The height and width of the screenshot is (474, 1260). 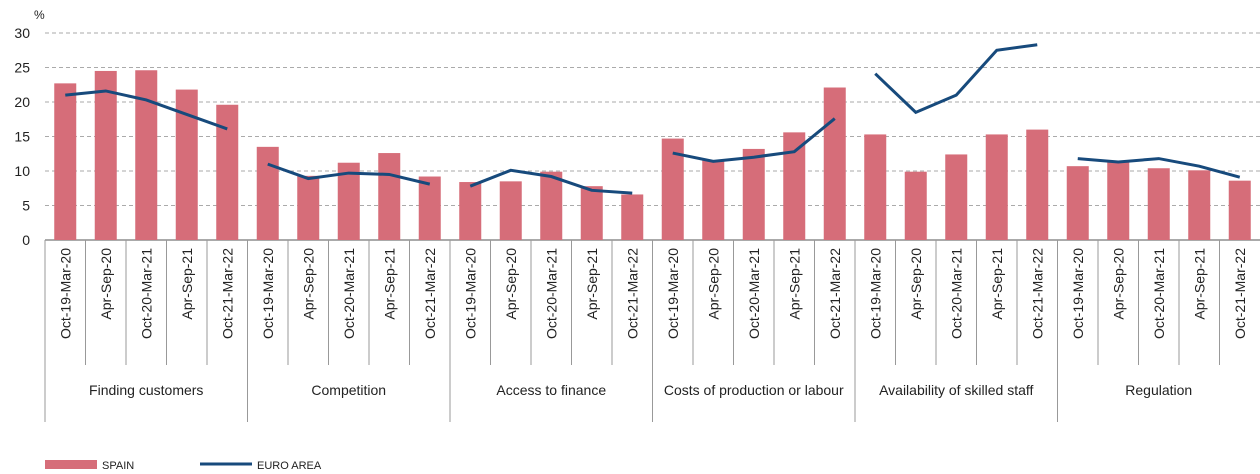 I want to click on legend-label: EURO AREA, so click(x=289, y=466).